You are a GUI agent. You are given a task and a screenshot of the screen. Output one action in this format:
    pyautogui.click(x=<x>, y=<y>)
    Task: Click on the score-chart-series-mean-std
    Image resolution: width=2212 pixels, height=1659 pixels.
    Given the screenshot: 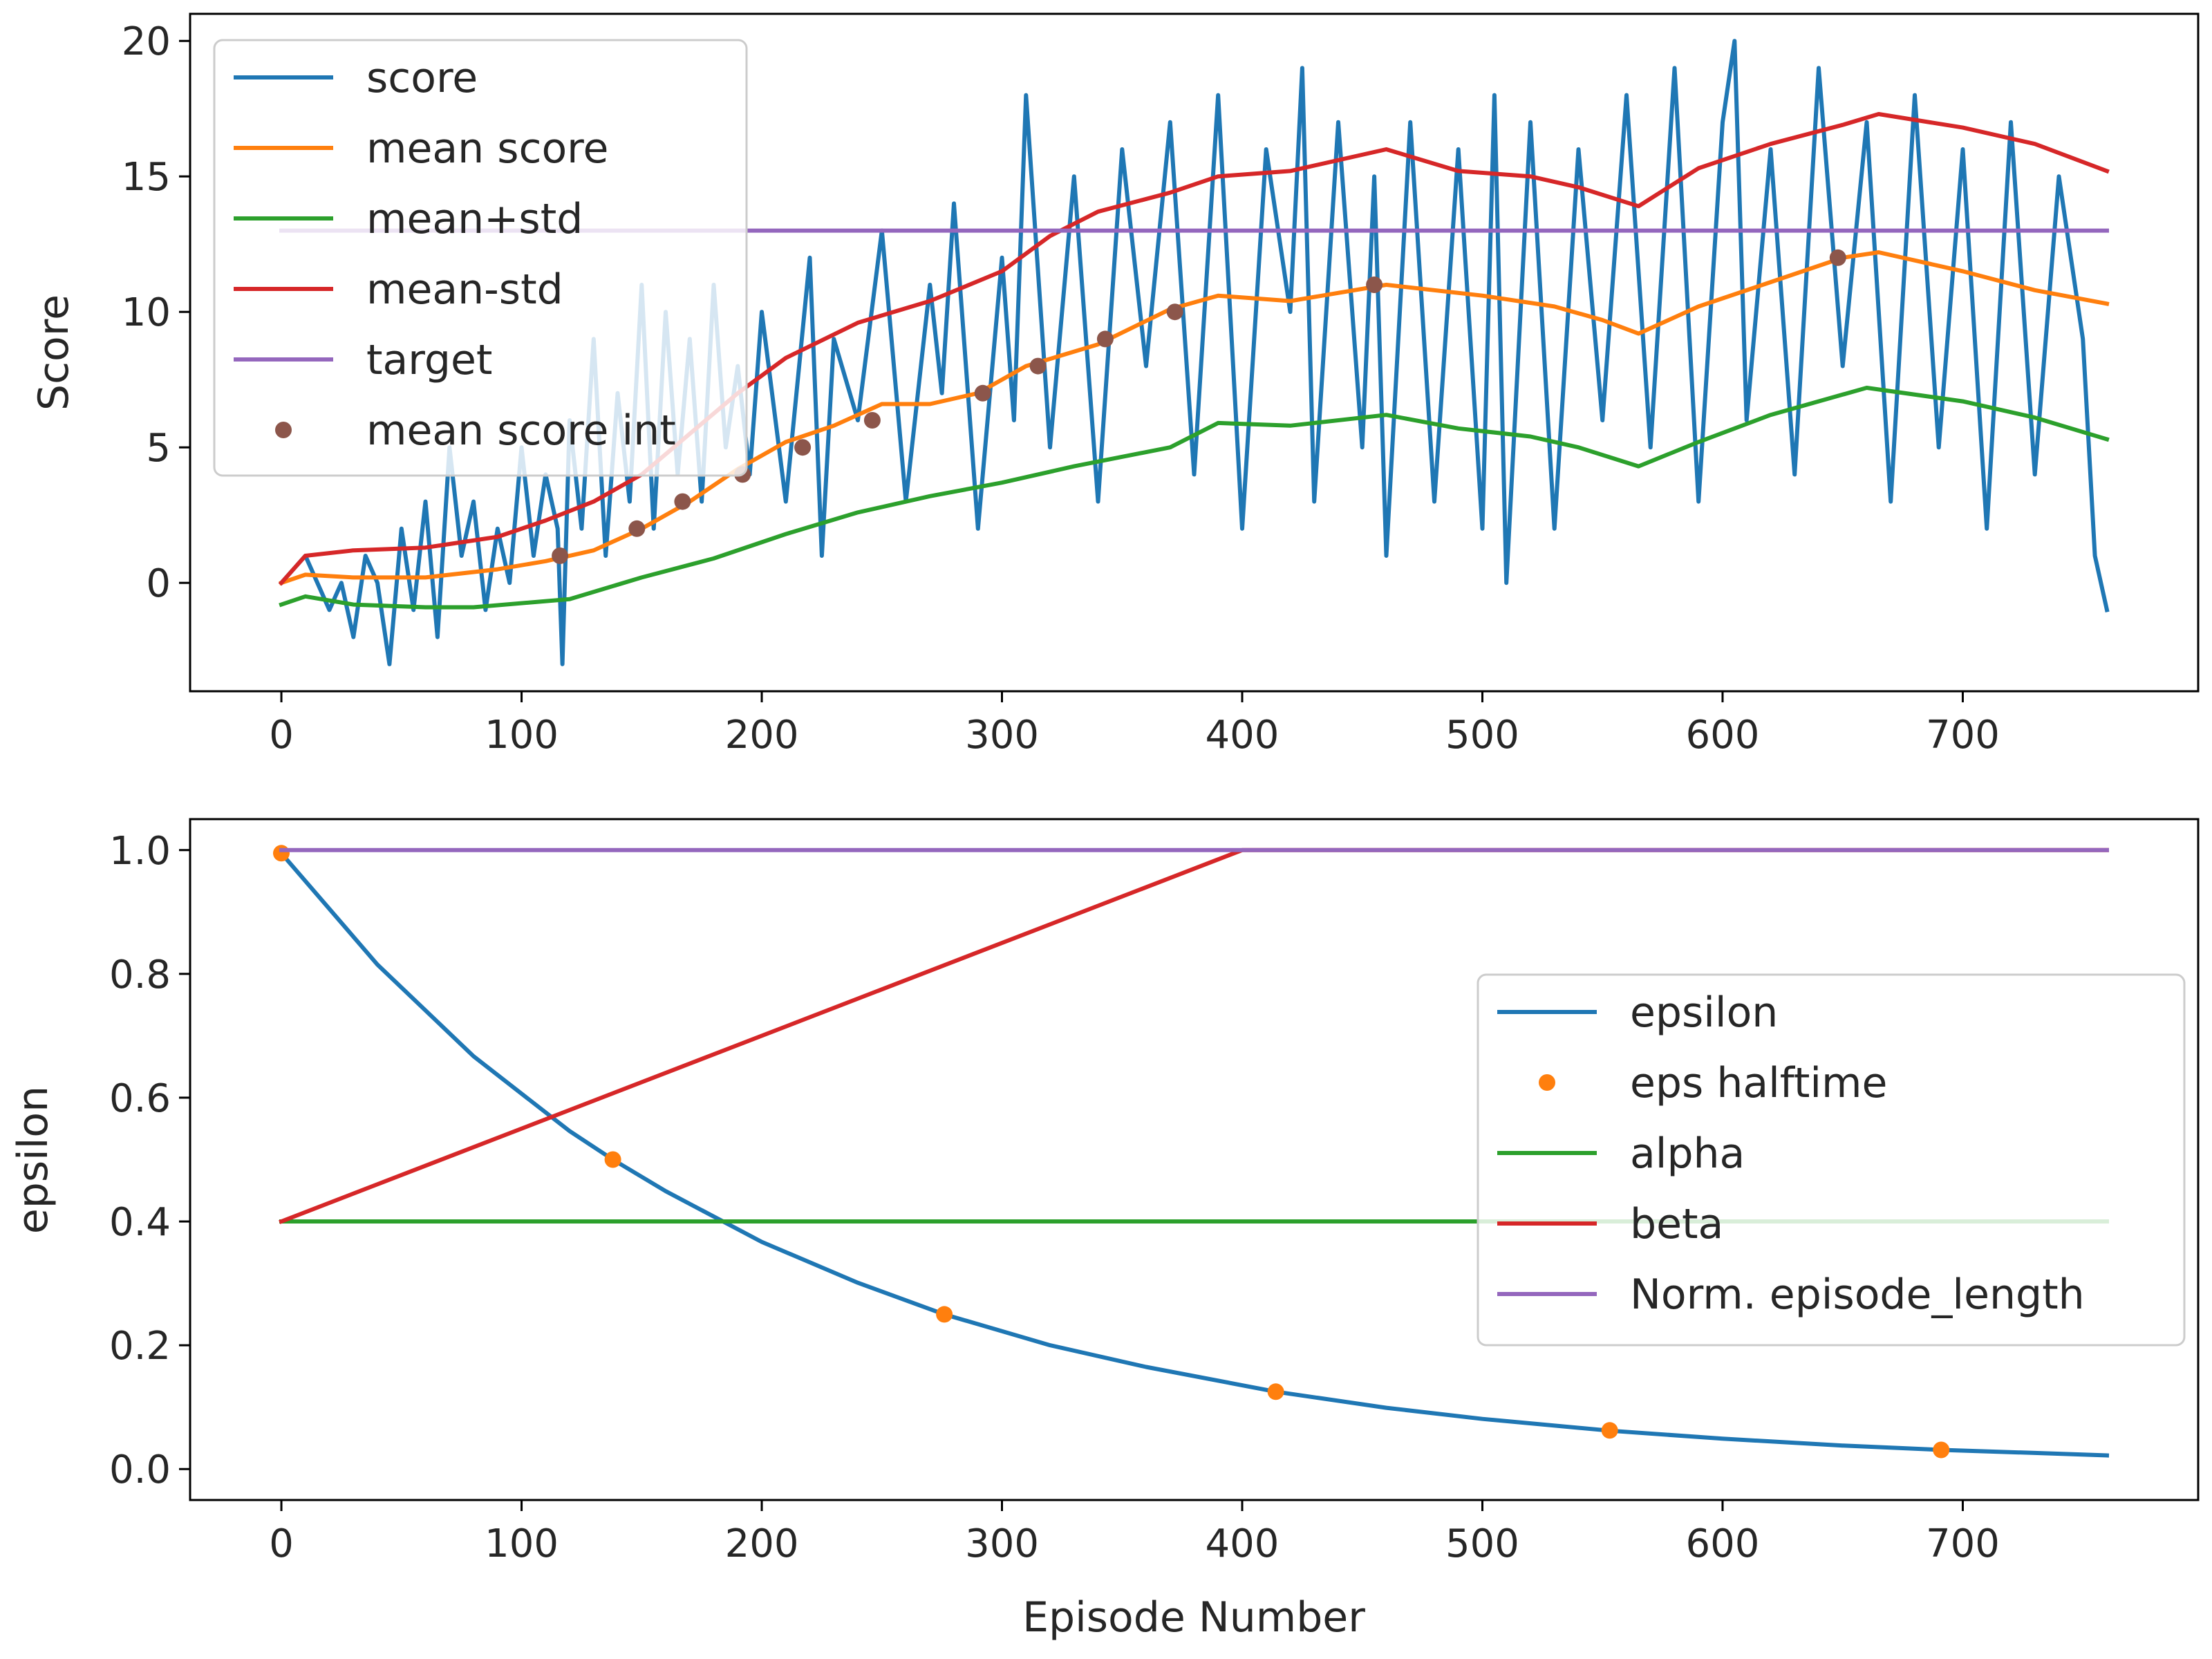 What is the action you would take?
    pyautogui.click(x=1194, y=498)
    